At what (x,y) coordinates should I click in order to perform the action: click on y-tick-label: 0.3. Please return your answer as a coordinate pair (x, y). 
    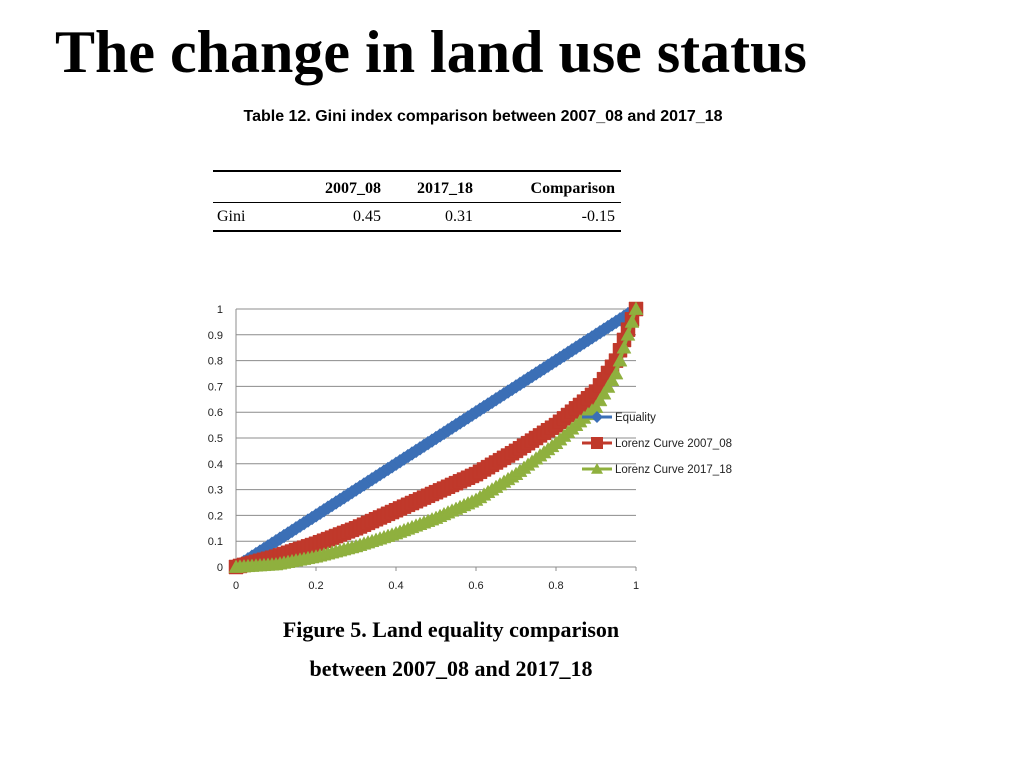
    Looking at the image, I should click on (215, 491).